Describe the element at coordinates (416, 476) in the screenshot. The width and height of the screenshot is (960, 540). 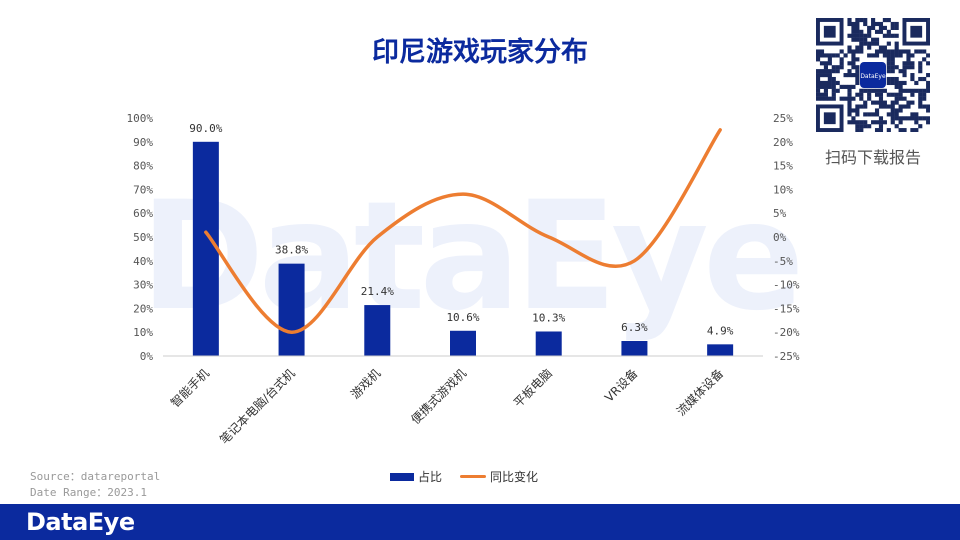
I see `legend-item-bar: 占比` at that location.